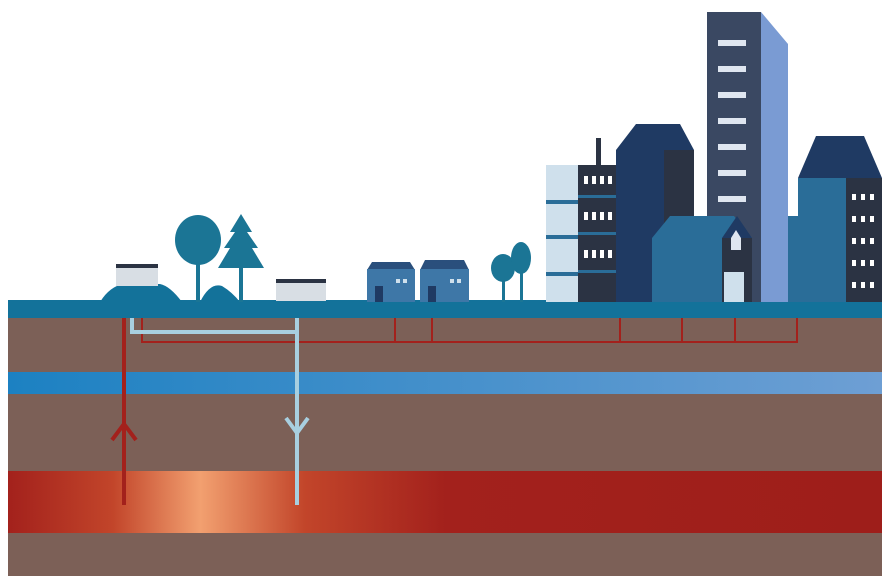 This screenshot has width=882, height=576. What do you see at coordinates (297, 402) in the screenshot?
I see `injection-well` at bounding box center [297, 402].